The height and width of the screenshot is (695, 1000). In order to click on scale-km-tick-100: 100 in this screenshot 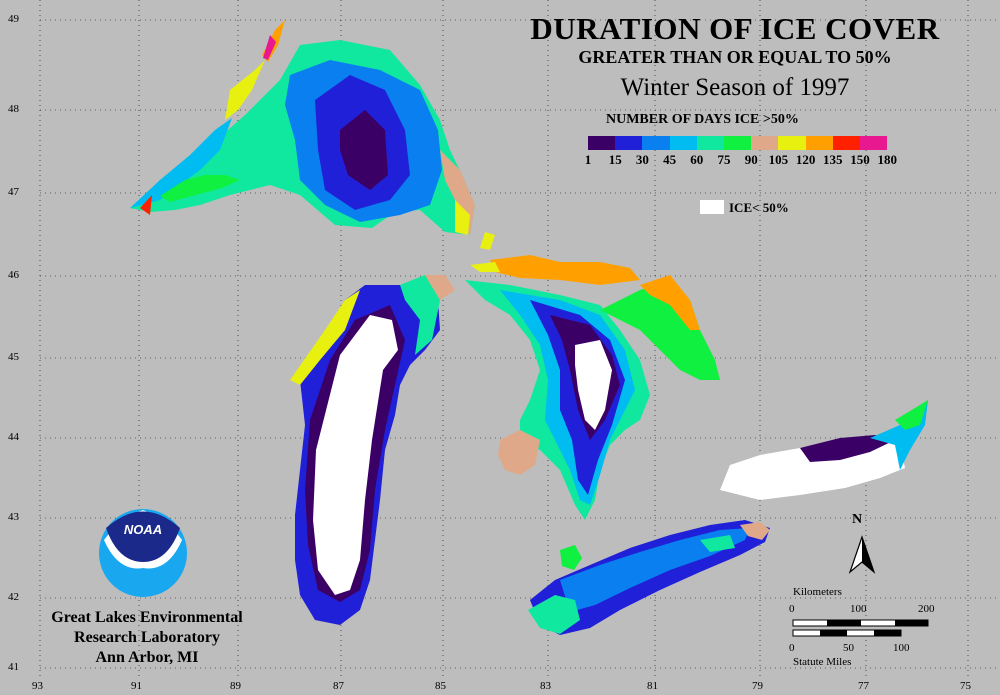, I will do `click(858, 609)`.